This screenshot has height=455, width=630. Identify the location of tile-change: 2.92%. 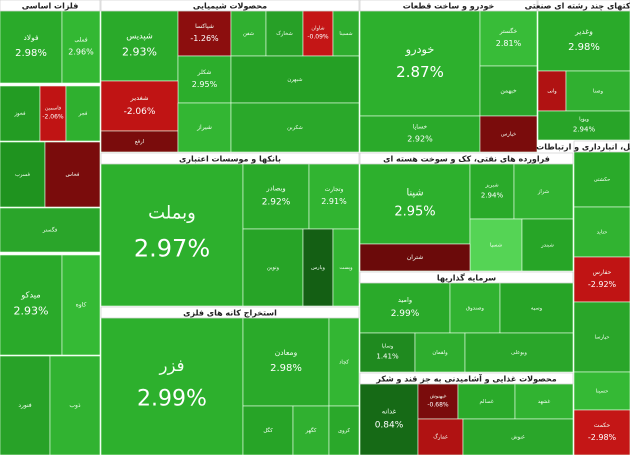
(276, 202).